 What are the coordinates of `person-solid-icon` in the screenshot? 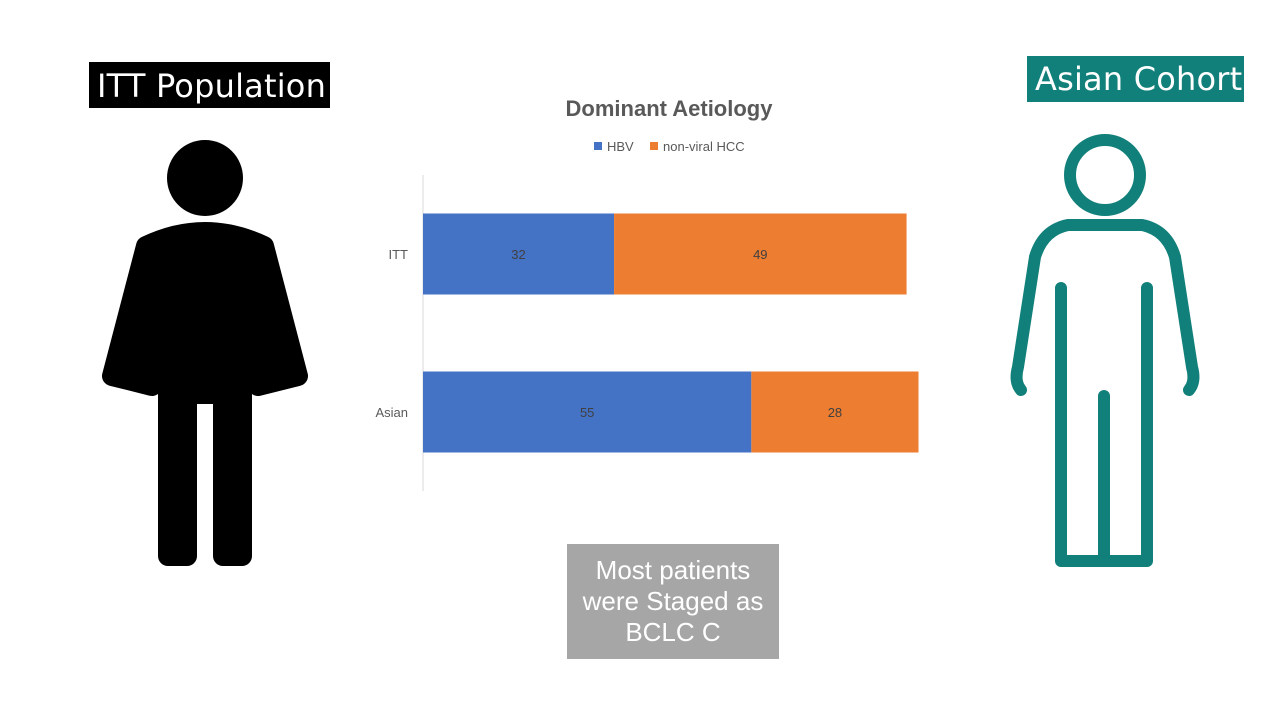 It's located at (205, 353).